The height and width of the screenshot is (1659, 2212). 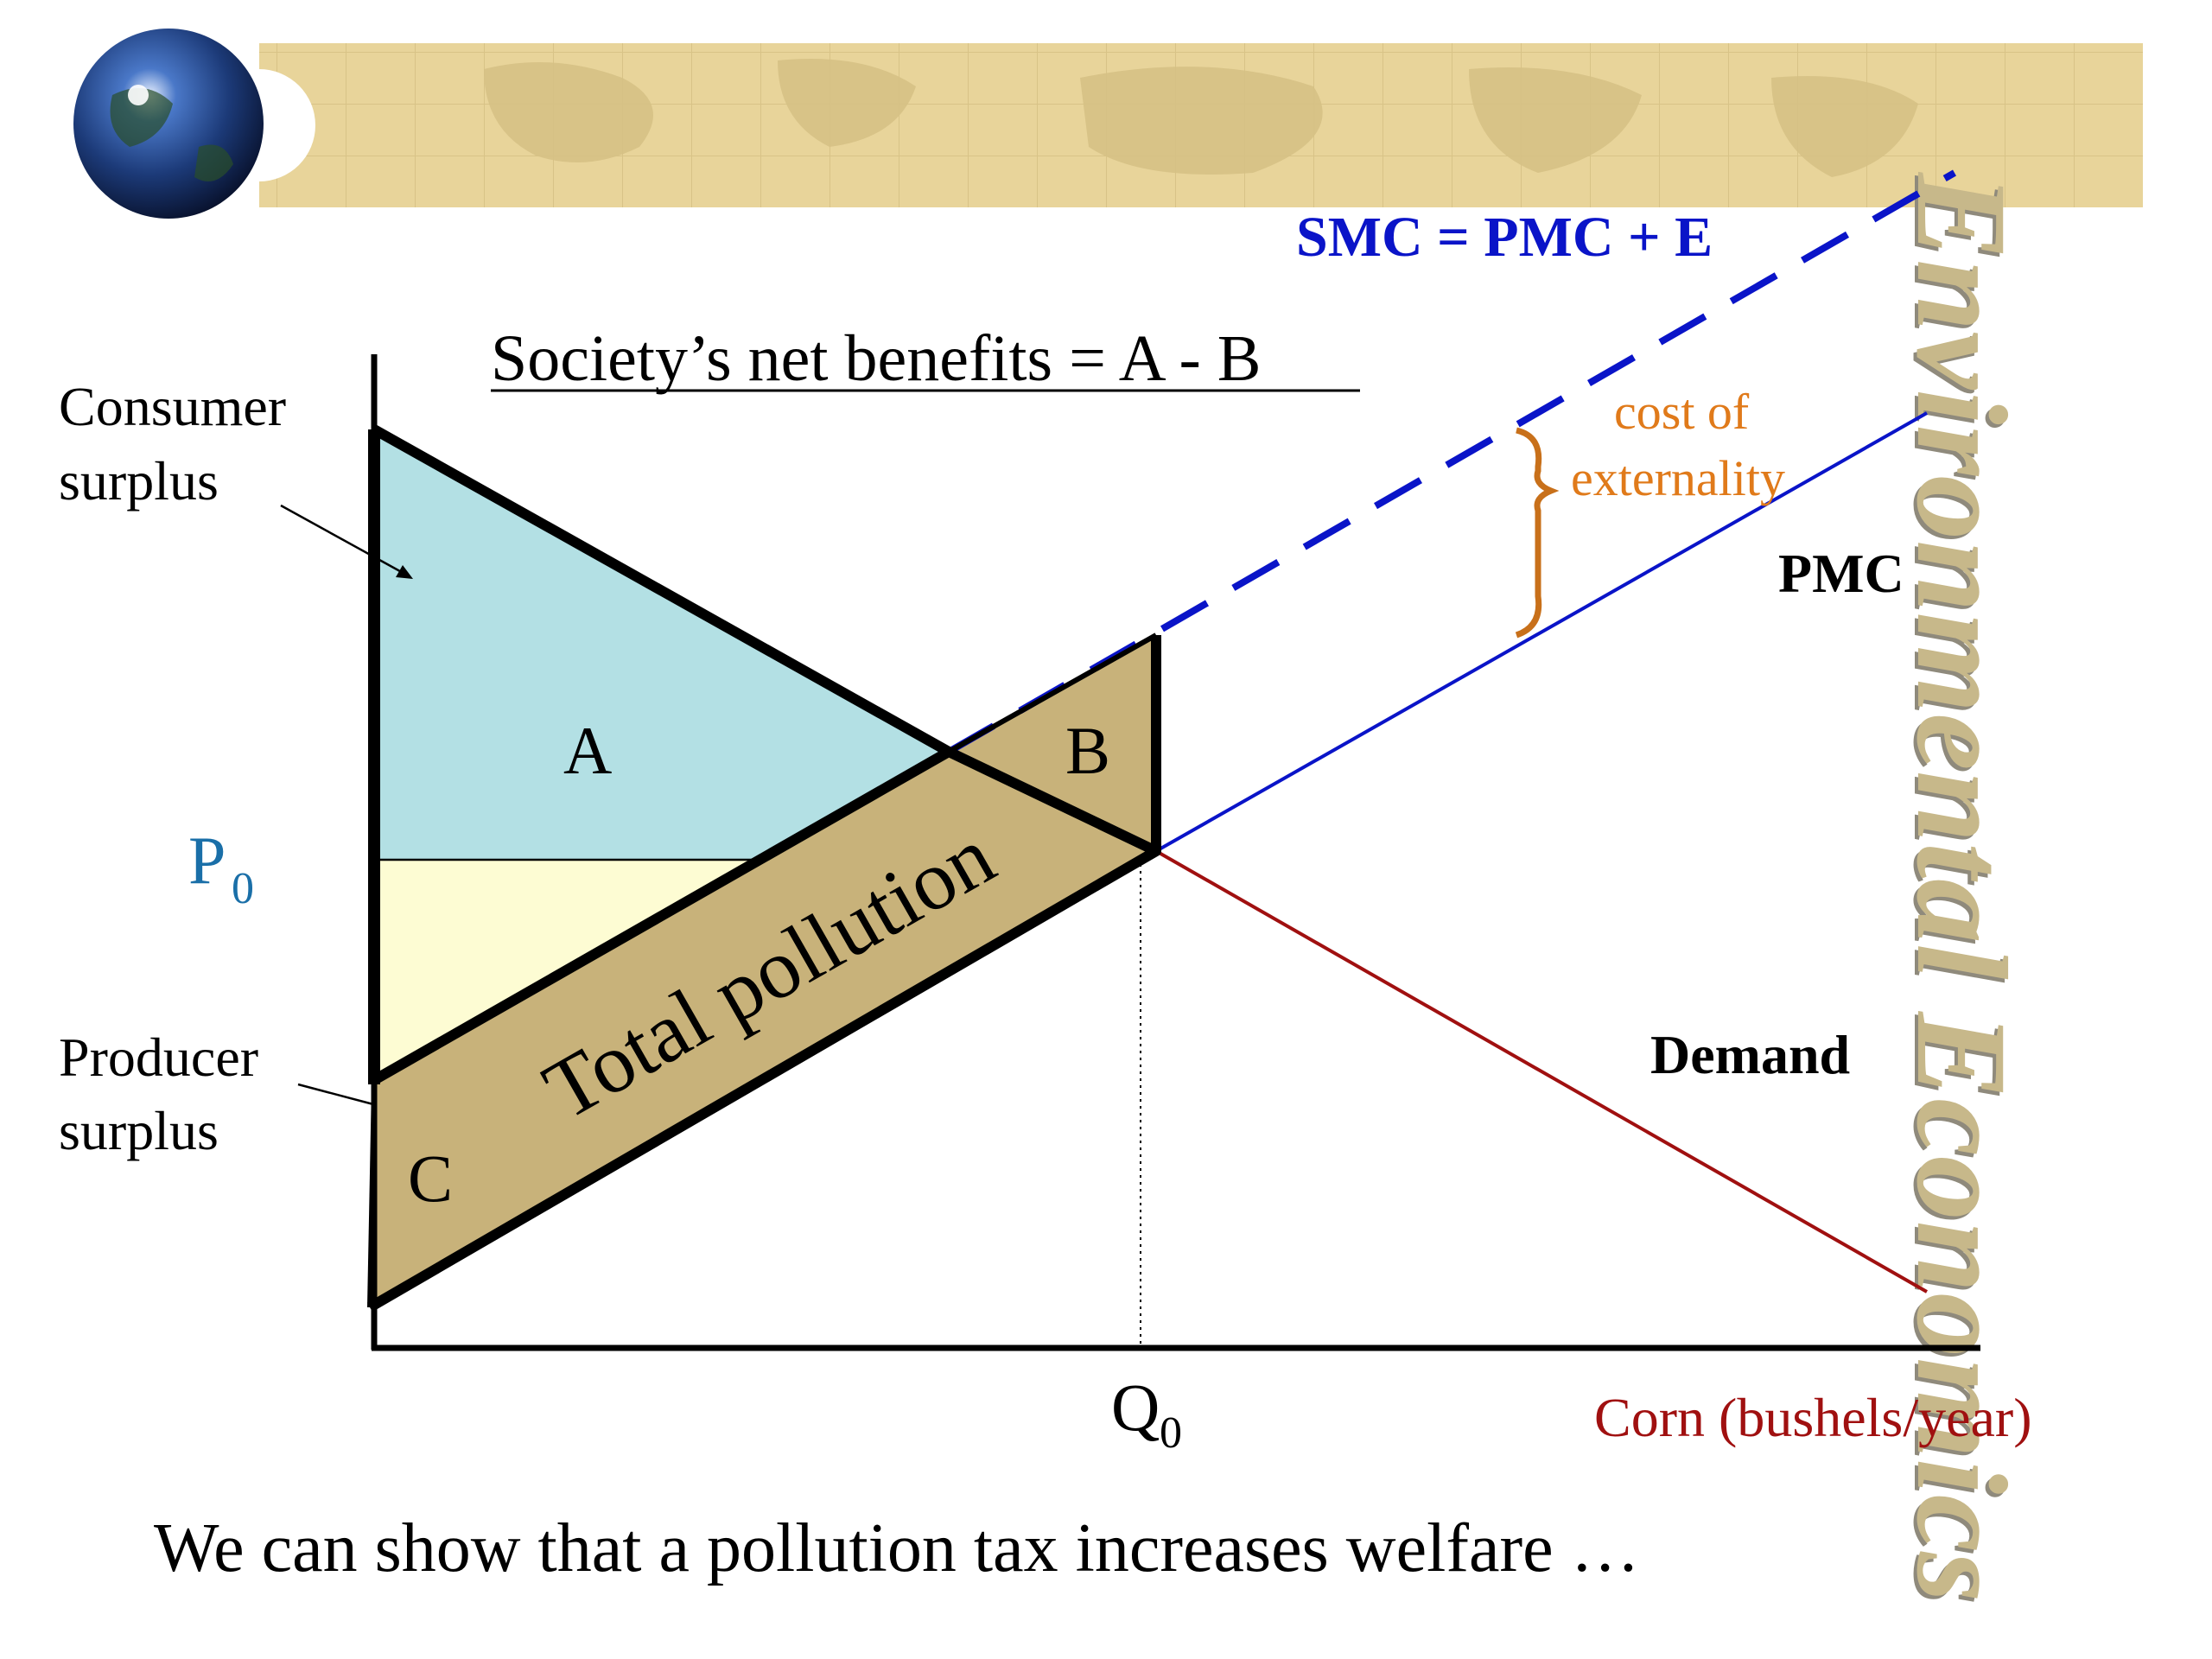 What do you see at coordinates (876, 358) in the screenshot?
I see `heading: Society’s net benefits = A - B` at bounding box center [876, 358].